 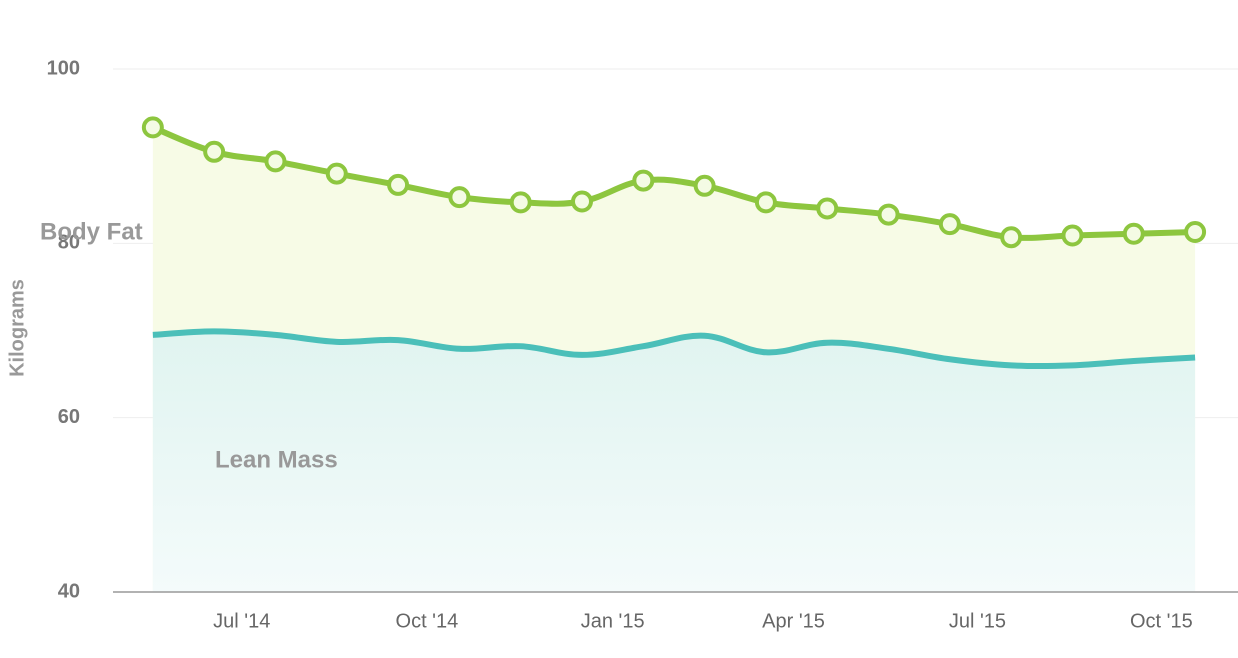 What do you see at coordinates (1161, 621) in the screenshot?
I see `x-tick-label: Oct '15` at bounding box center [1161, 621].